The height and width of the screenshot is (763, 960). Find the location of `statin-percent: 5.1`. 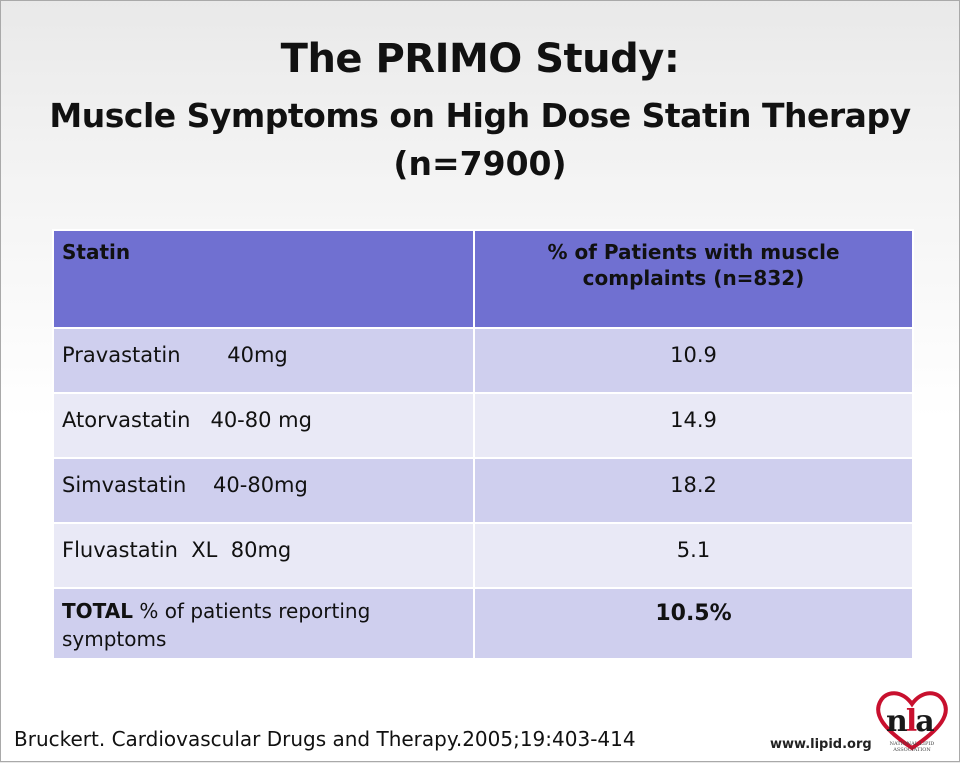

statin-percent: 5.1 is located at coordinates (693, 555).